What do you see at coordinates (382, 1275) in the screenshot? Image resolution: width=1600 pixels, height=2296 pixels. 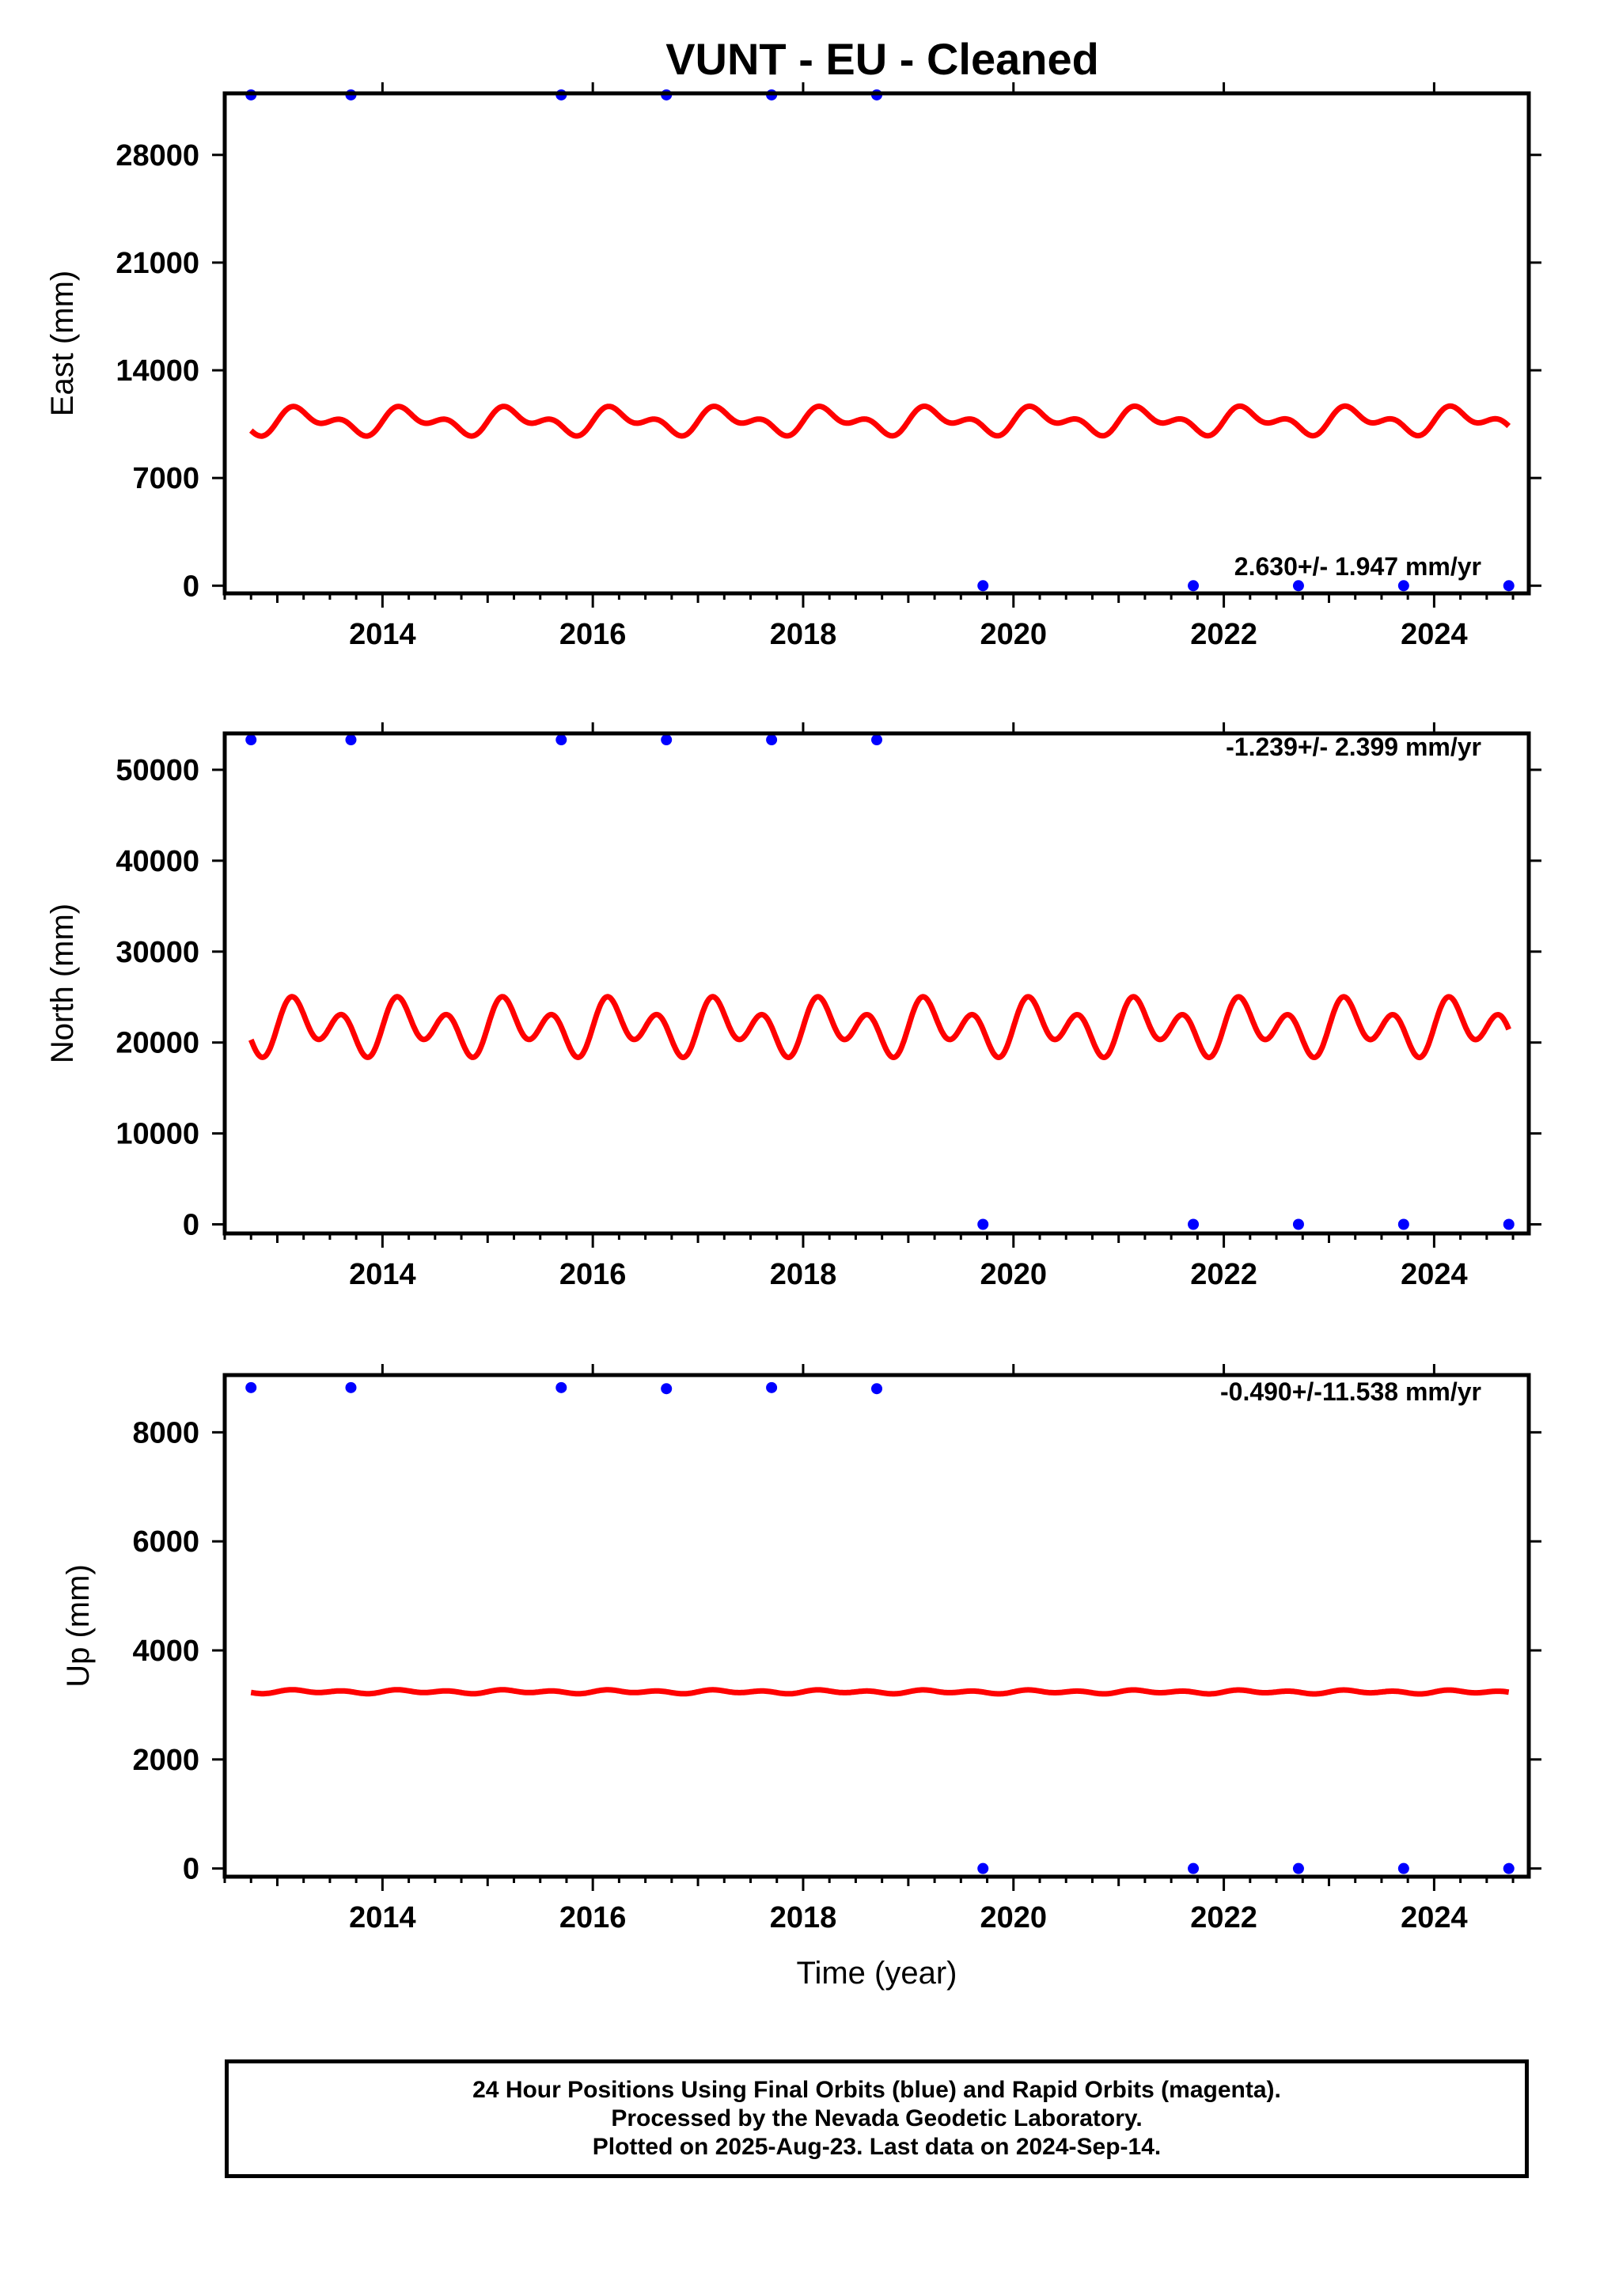 I see `north-x-tick-label: 2014` at bounding box center [382, 1275].